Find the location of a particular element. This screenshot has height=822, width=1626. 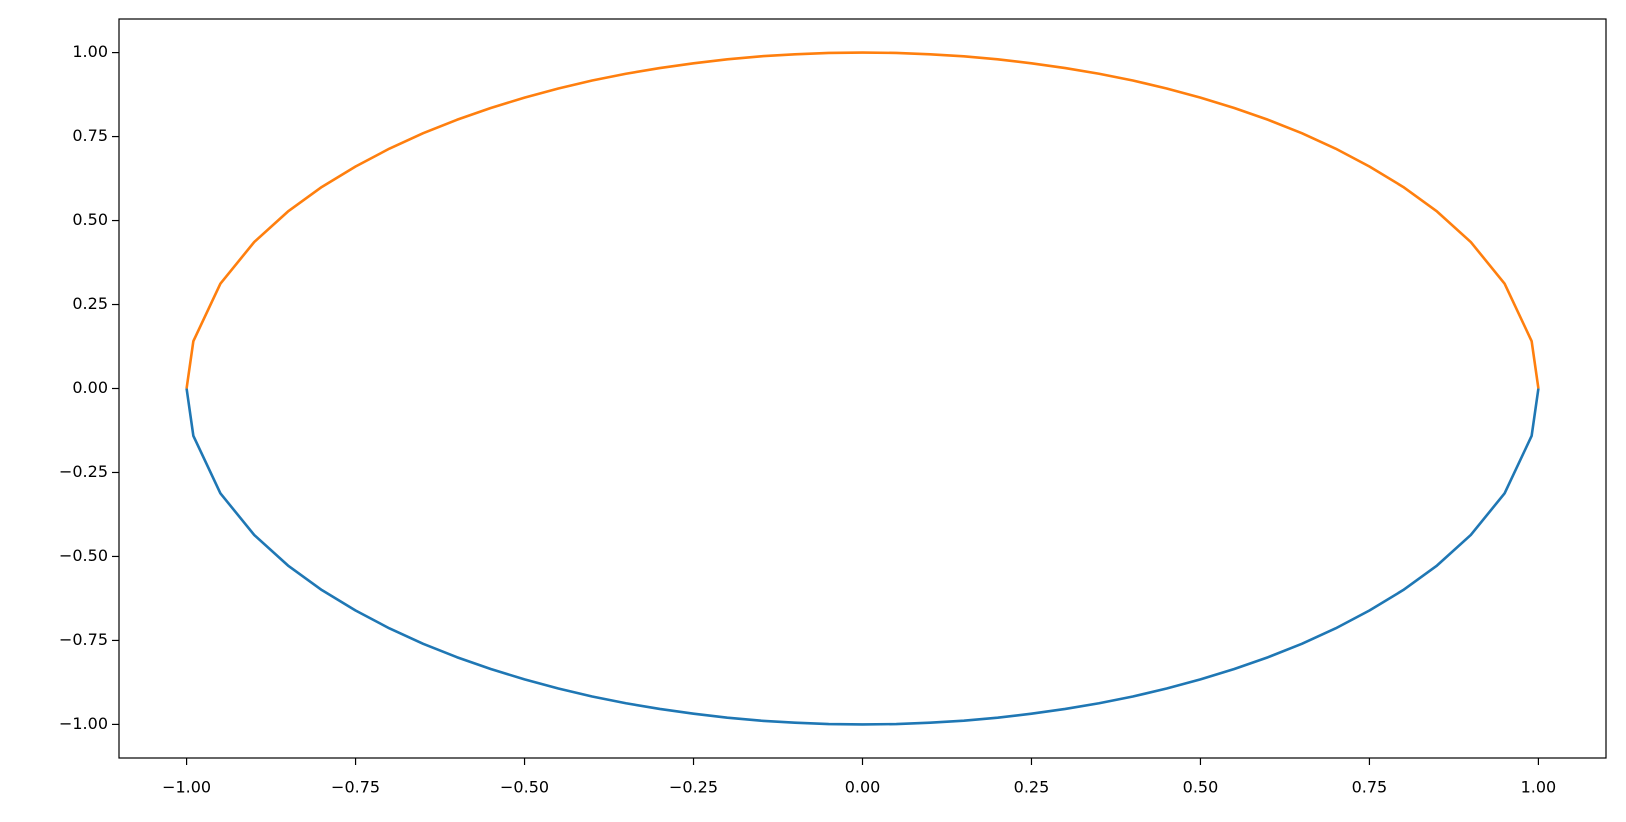

x-tick-label: −0.50 is located at coordinates (524, 787).